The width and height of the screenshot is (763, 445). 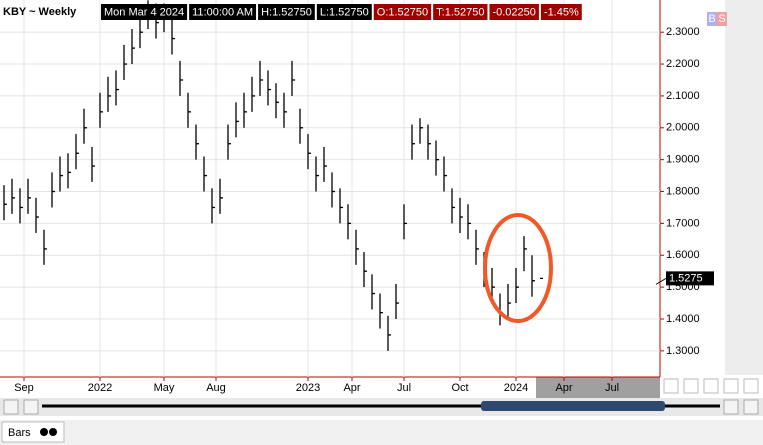 I want to click on status-bar, so click(x=381, y=432).